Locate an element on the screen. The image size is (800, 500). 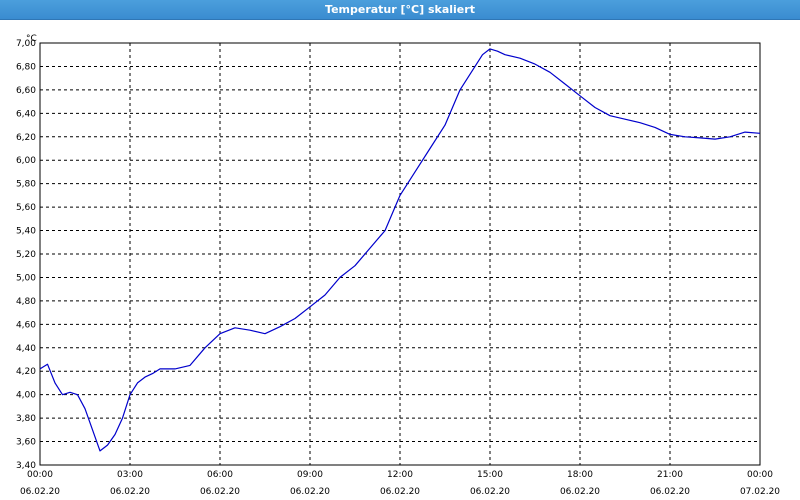
x-tick-time: 09:00 is located at coordinates (310, 475).